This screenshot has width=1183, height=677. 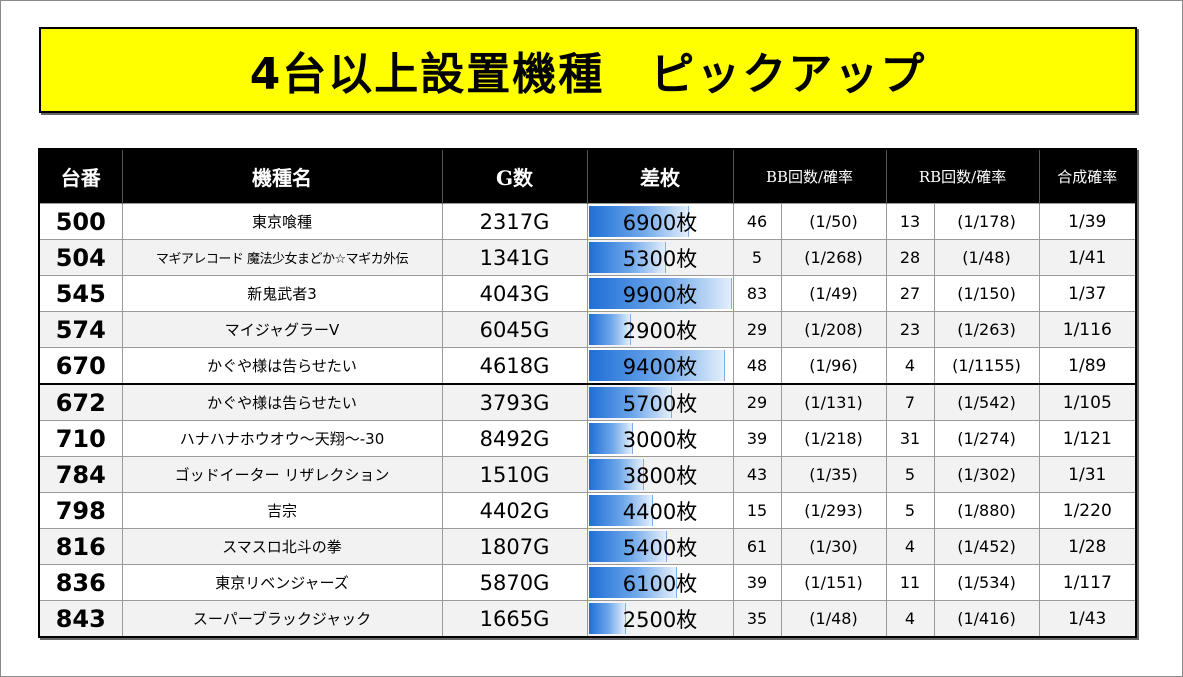 I want to click on machine-name: マイジャグラーV, so click(x=282, y=329).